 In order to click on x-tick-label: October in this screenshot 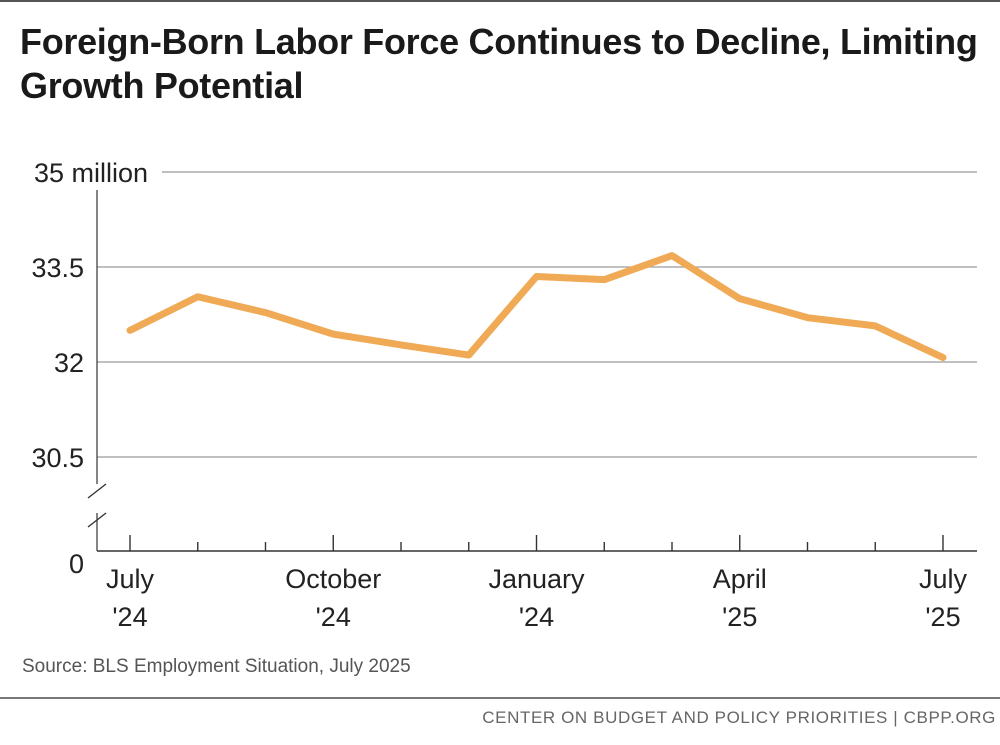, I will do `click(333, 579)`.